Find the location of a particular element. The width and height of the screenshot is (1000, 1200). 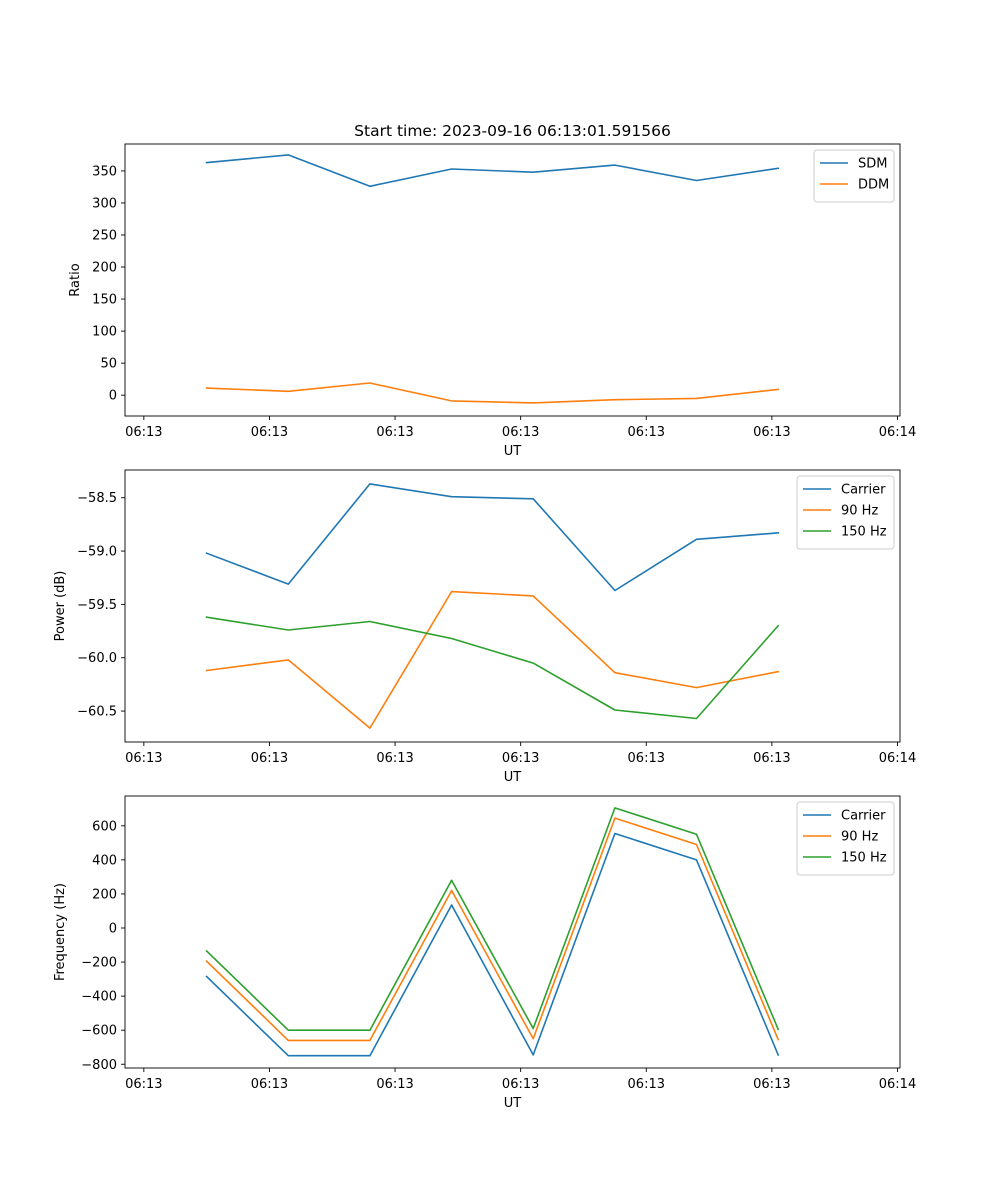

ratio-y-tick-label: 0 is located at coordinates (113, 396).